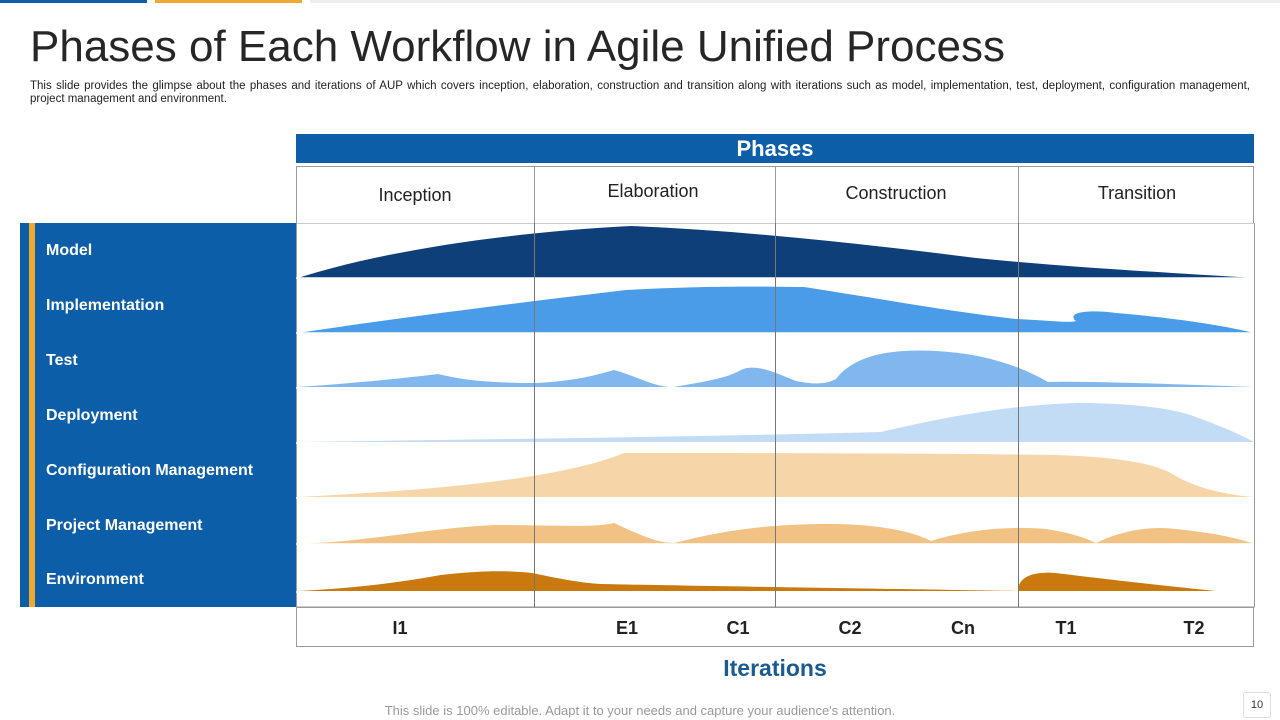 This screenshot has height=720, width=1280. Describe the element at coordinates (92, 415) in the screenshot. I see `workflow-label-deployment: Deployment` at that location.